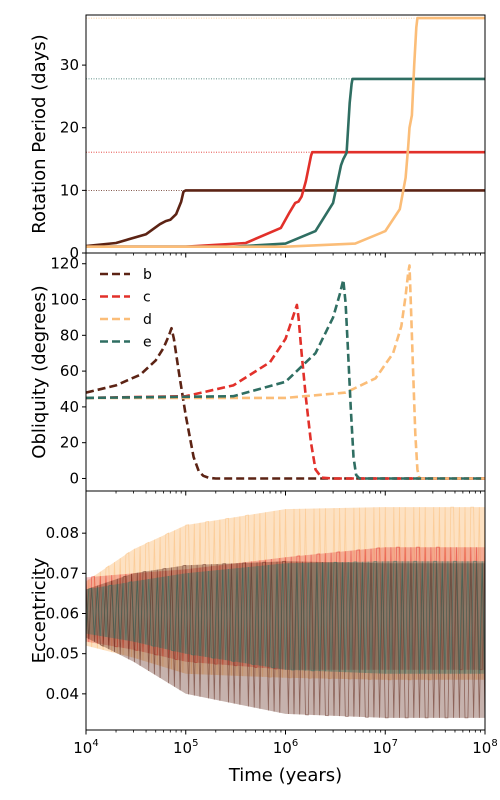 The height and width of the screenshot is (800, 500). I want to click on legend-label-c: c, so click(147, 298).